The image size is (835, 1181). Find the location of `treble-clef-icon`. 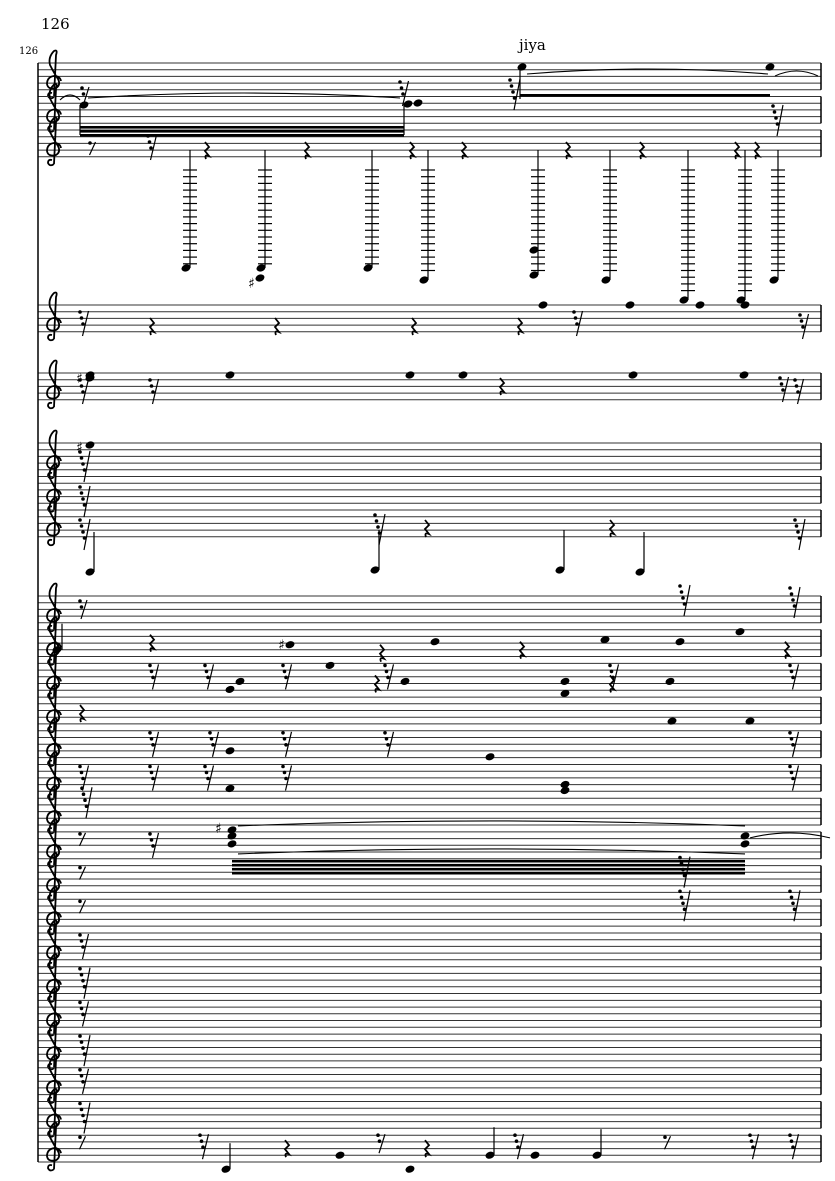

treble-clef-icon is located at coordinates (54, 521).